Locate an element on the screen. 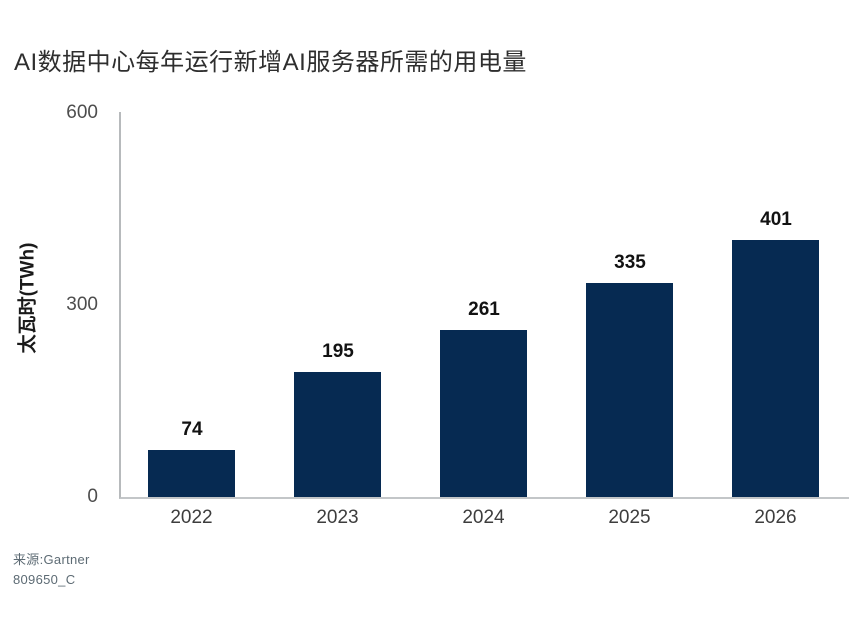 This screenshot has height=637, width=849. bar-value-2023: 195 is located at coordinates (338, 351).